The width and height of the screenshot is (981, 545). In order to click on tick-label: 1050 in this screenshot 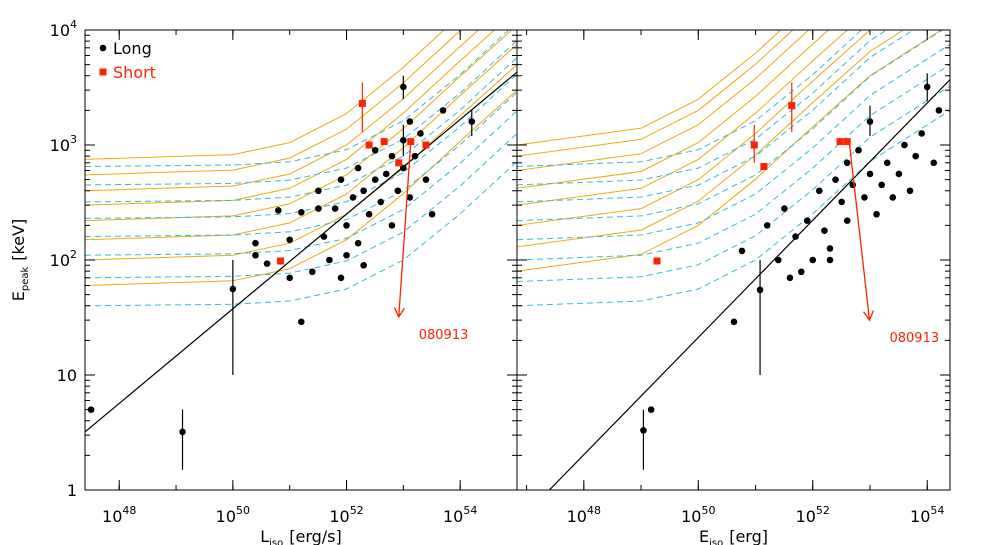, I will do `click(233, 515)`.